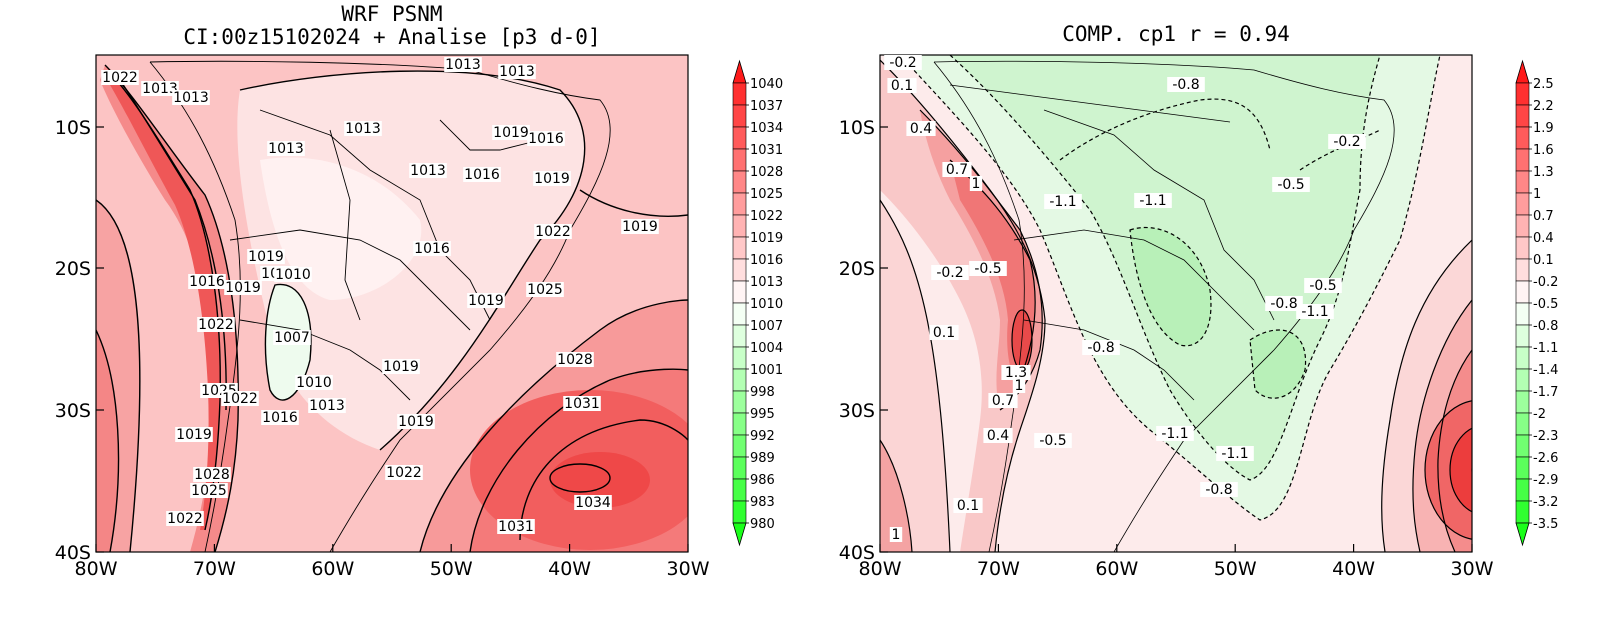  I want to click on colorbar-label: -0.8, so click(1545, 326).